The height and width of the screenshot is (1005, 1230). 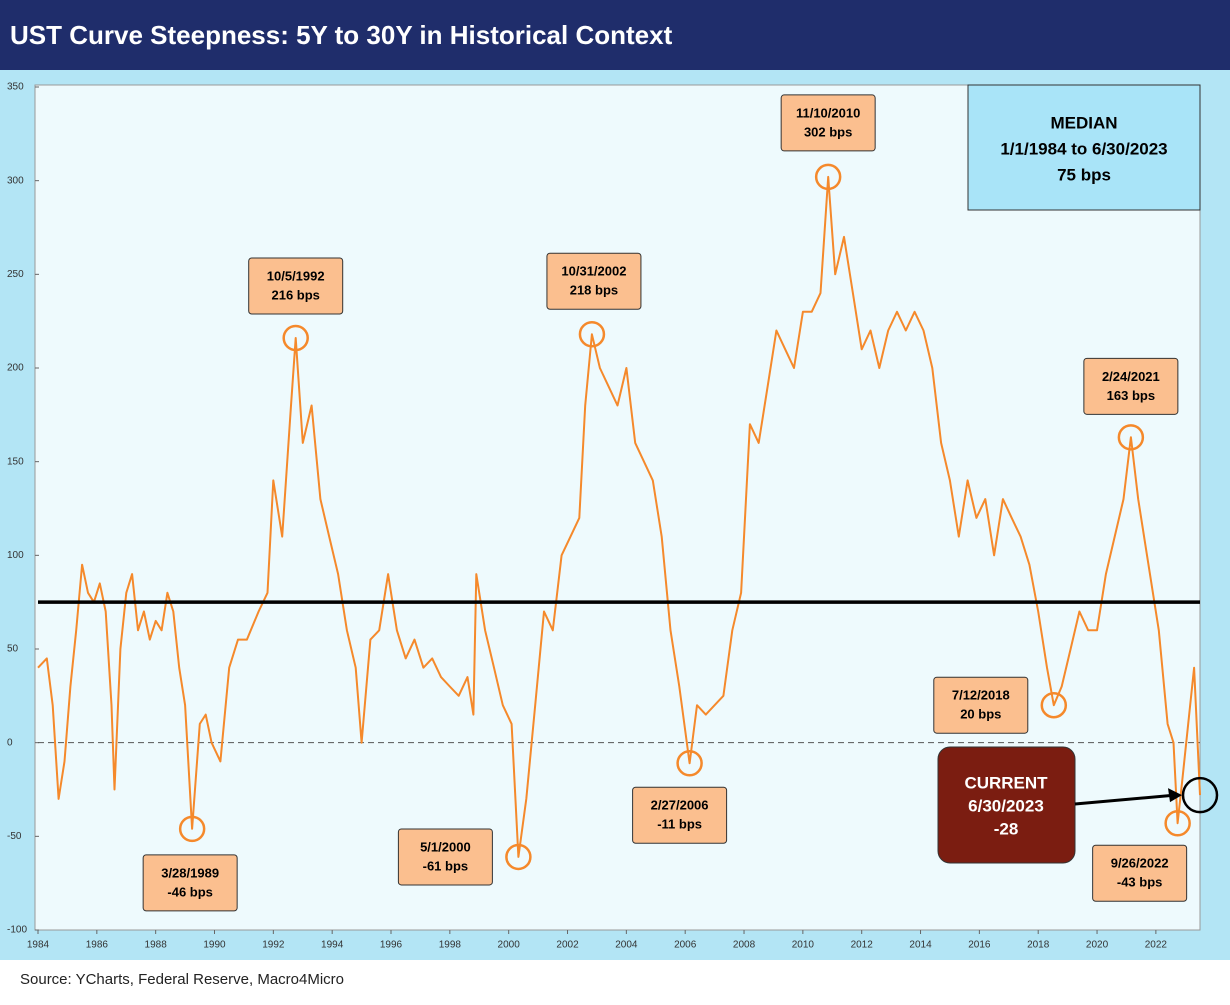 What do you see at coordinates (273, 945) in the screenshot?
I see `x-tick-label: 1992` at bounding box center [273, 945].